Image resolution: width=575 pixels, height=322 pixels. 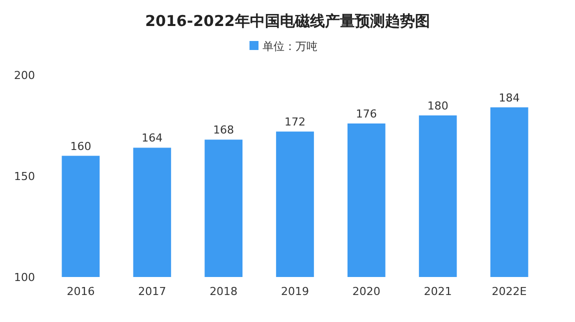 What do you see at coordinates (509, 97) in the screenshot?
I see `data-label: 184` at bounding box center [509, 97].